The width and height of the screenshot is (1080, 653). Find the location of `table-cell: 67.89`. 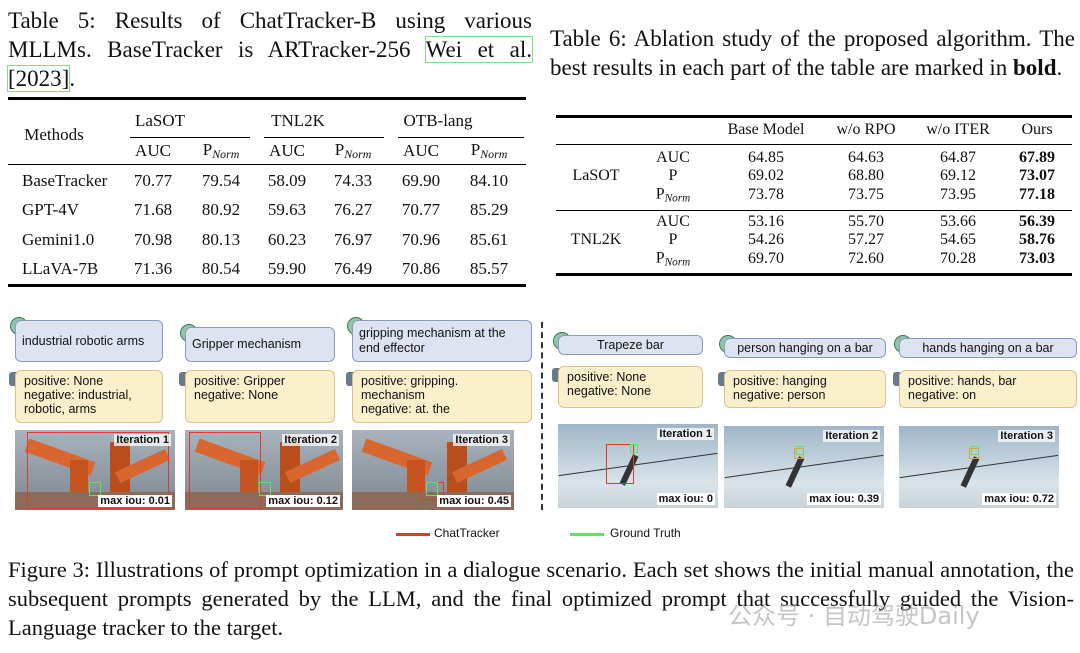

table-cell: 67.89 is located at coordinates (1037, 157).